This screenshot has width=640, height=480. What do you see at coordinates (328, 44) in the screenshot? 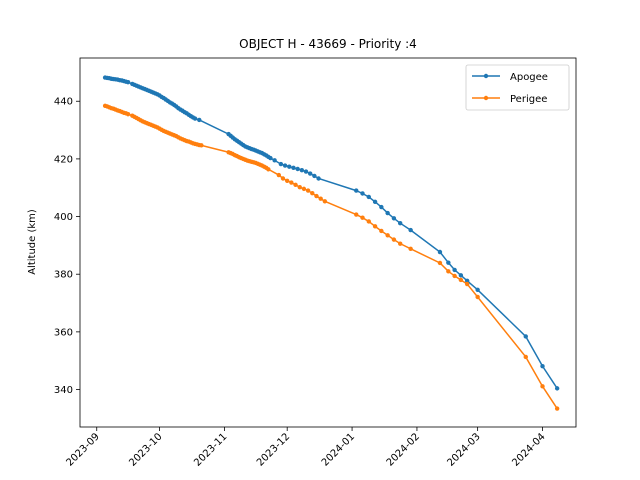
I see `chart-title: OBJECT H - 43669 - Priority :4` at bounding box center [328, 44].